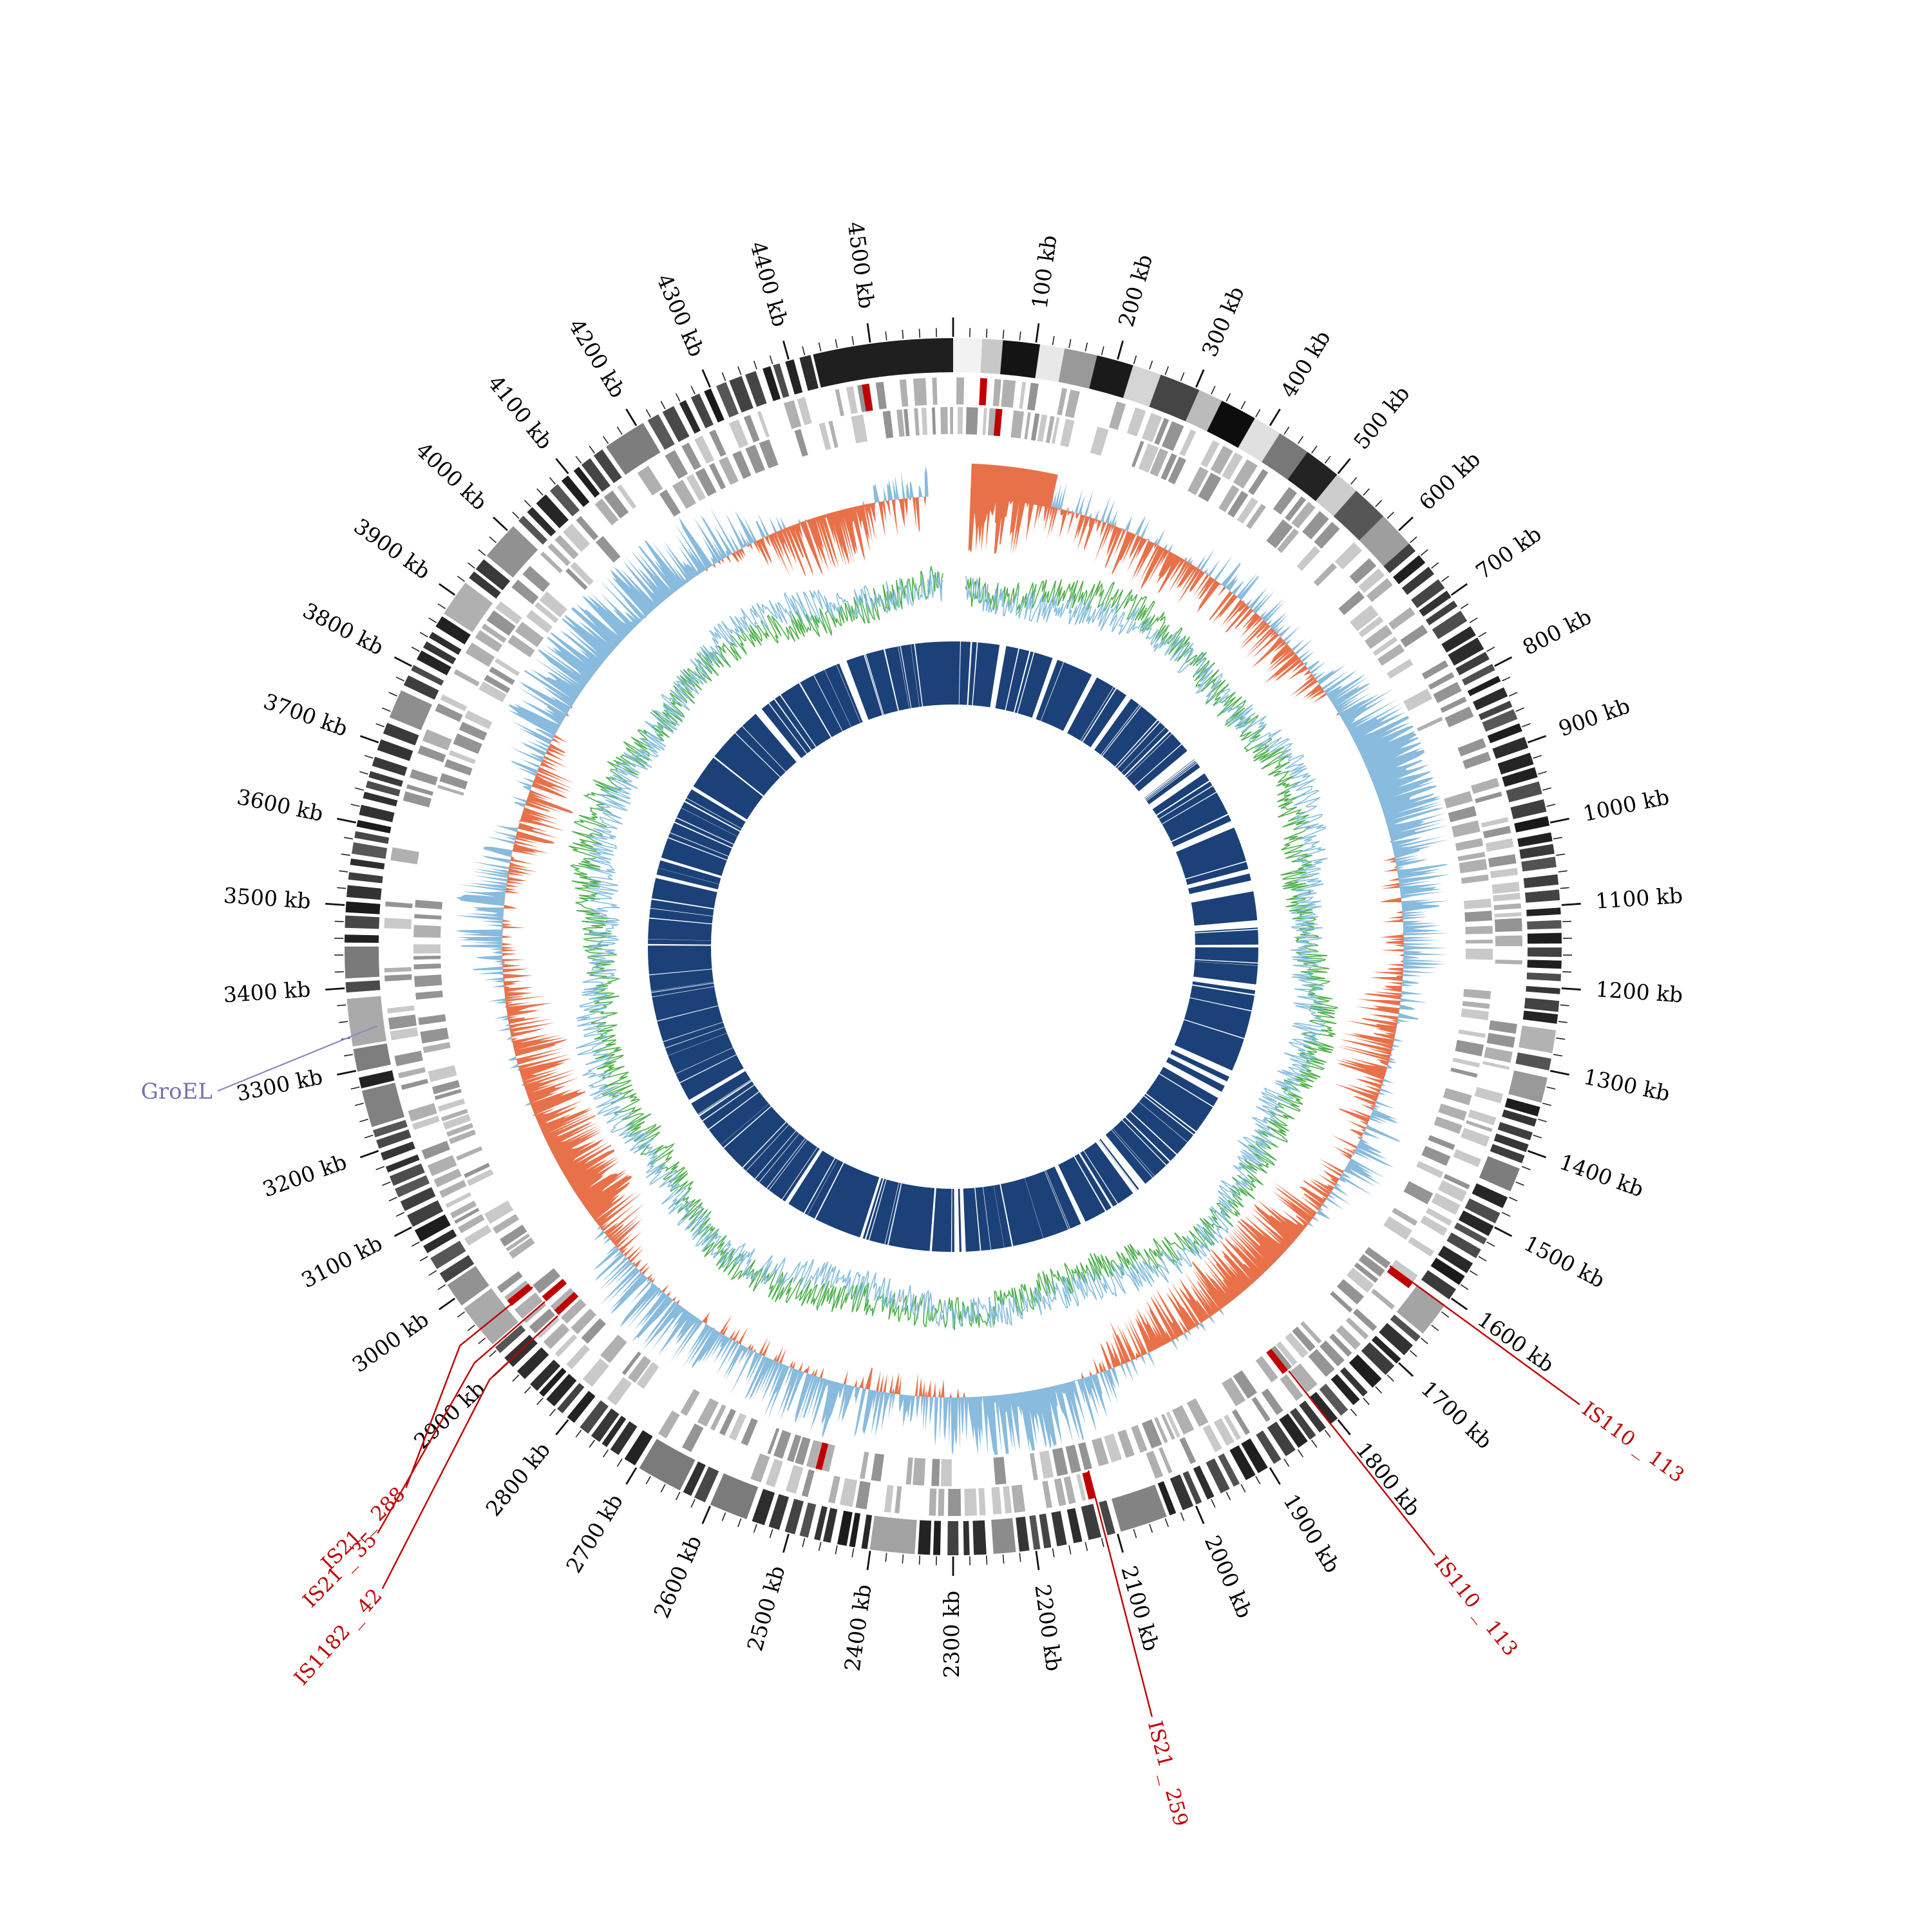 This screenshot has height=1932, width=1932. I want to click on tick-label: 2600 kb, so click(678, 1576).